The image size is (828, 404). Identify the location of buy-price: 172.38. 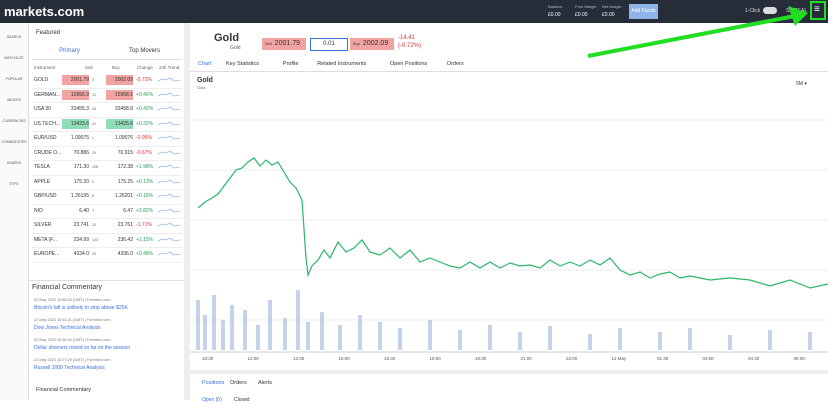
(125, 167).